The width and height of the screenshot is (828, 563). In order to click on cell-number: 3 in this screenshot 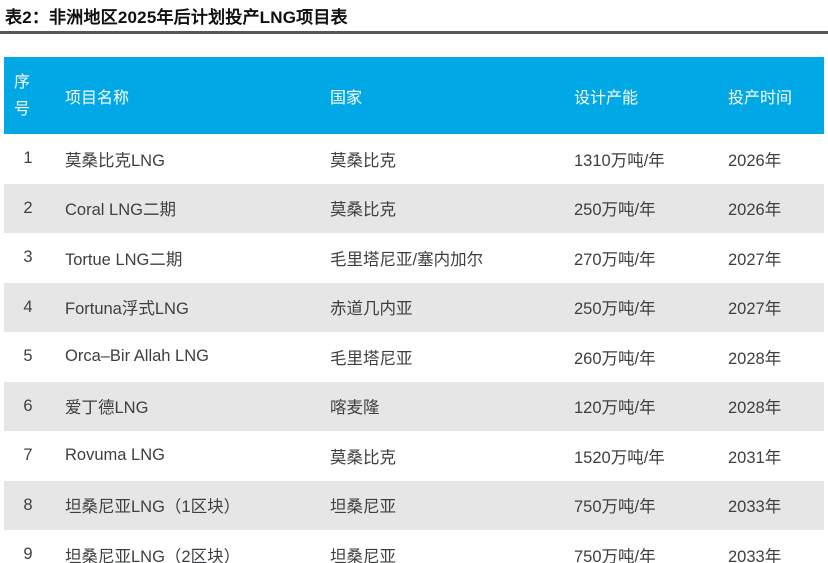, I will do `click(28, 257)`.